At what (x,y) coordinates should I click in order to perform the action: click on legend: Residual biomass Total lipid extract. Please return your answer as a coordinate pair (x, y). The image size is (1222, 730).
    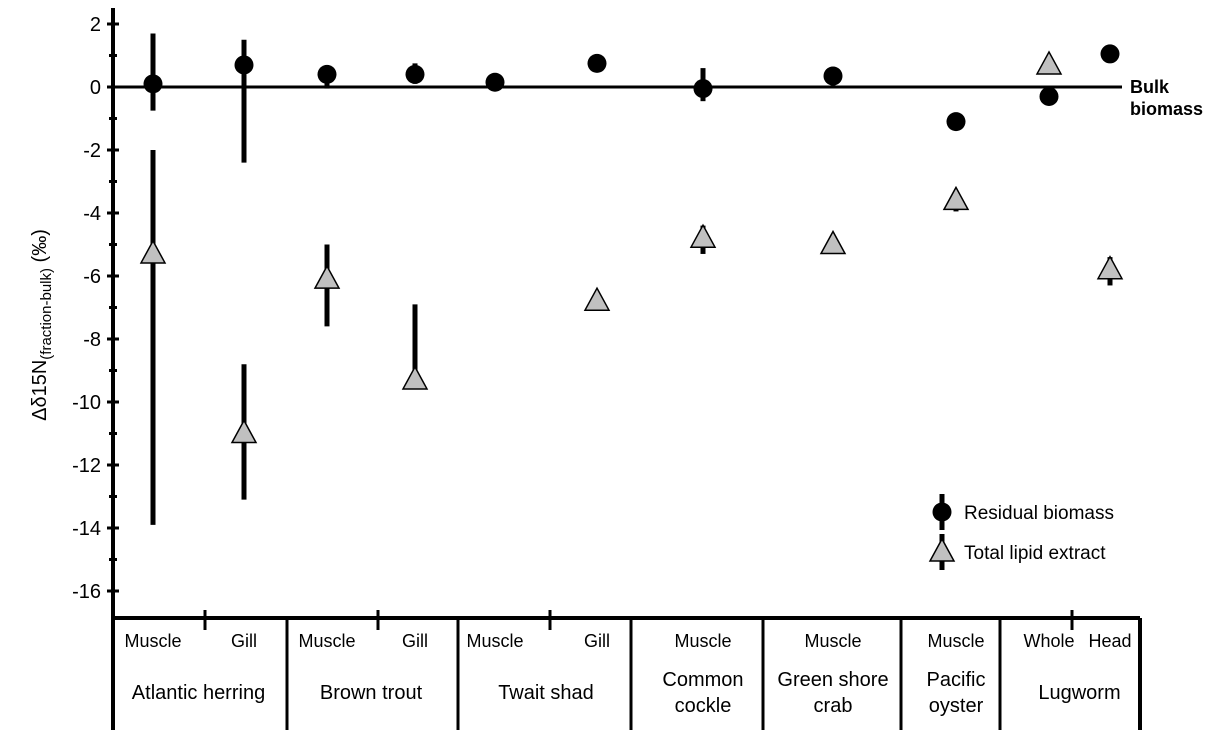
    Looking at the image, I should click on (1021, 532).